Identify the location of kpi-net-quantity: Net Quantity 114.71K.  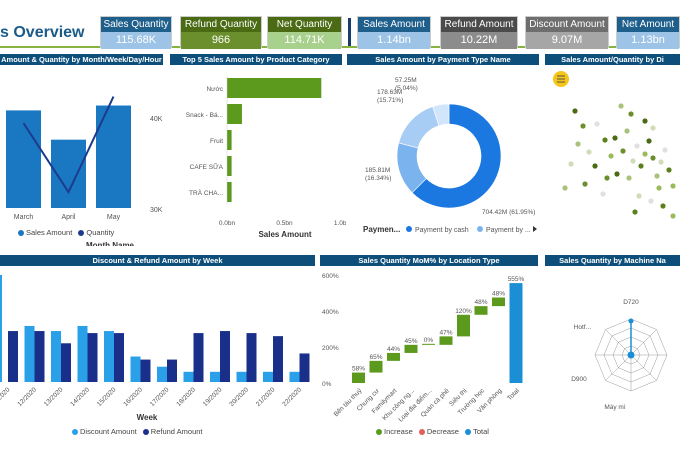
(304, 32).